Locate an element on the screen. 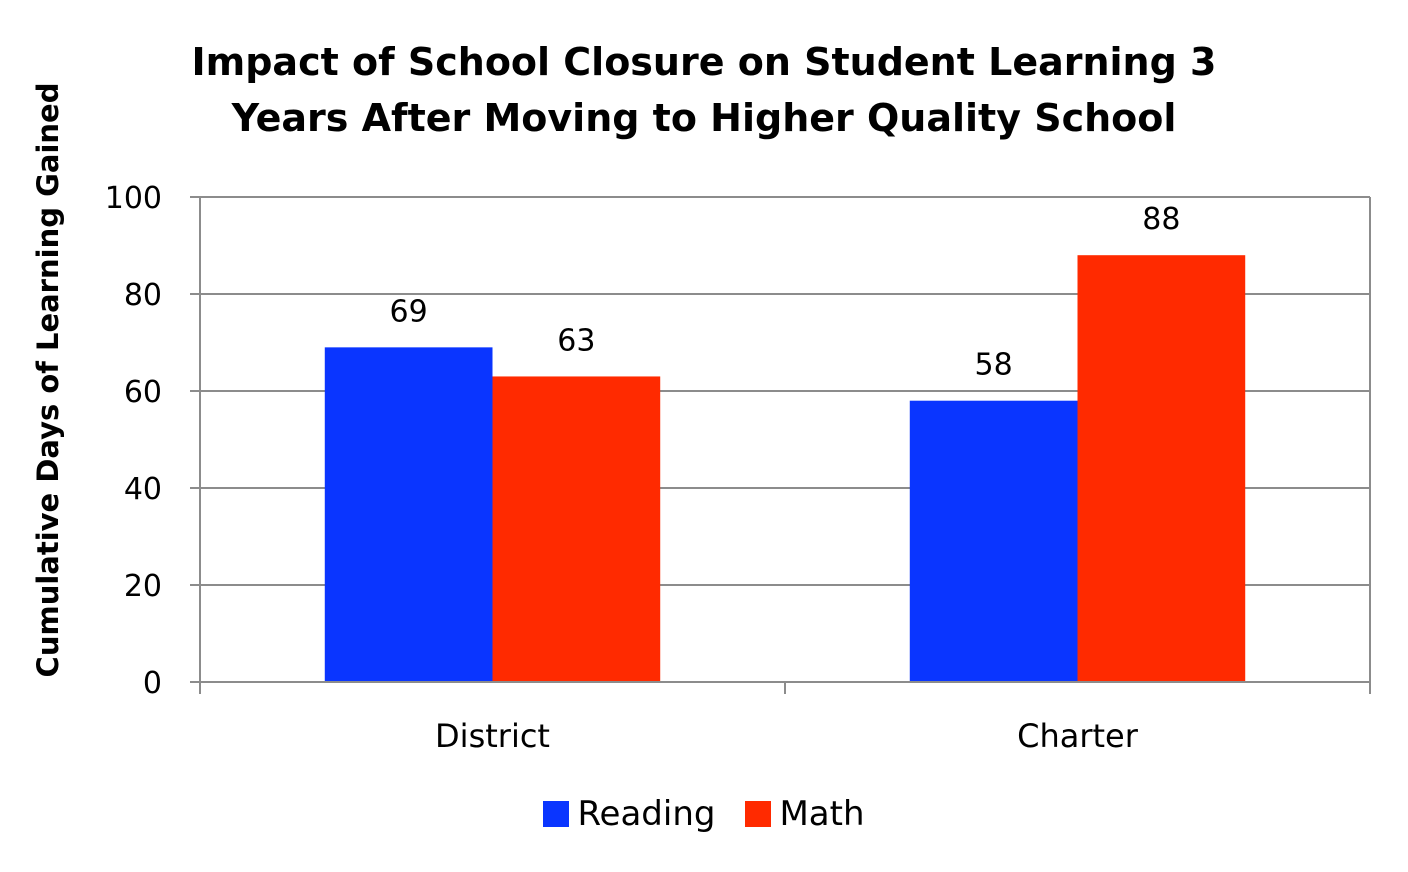 The width and height of the screenshot is (1408, 872). y-tick-label: 40 is located at coordinates (143, 489).